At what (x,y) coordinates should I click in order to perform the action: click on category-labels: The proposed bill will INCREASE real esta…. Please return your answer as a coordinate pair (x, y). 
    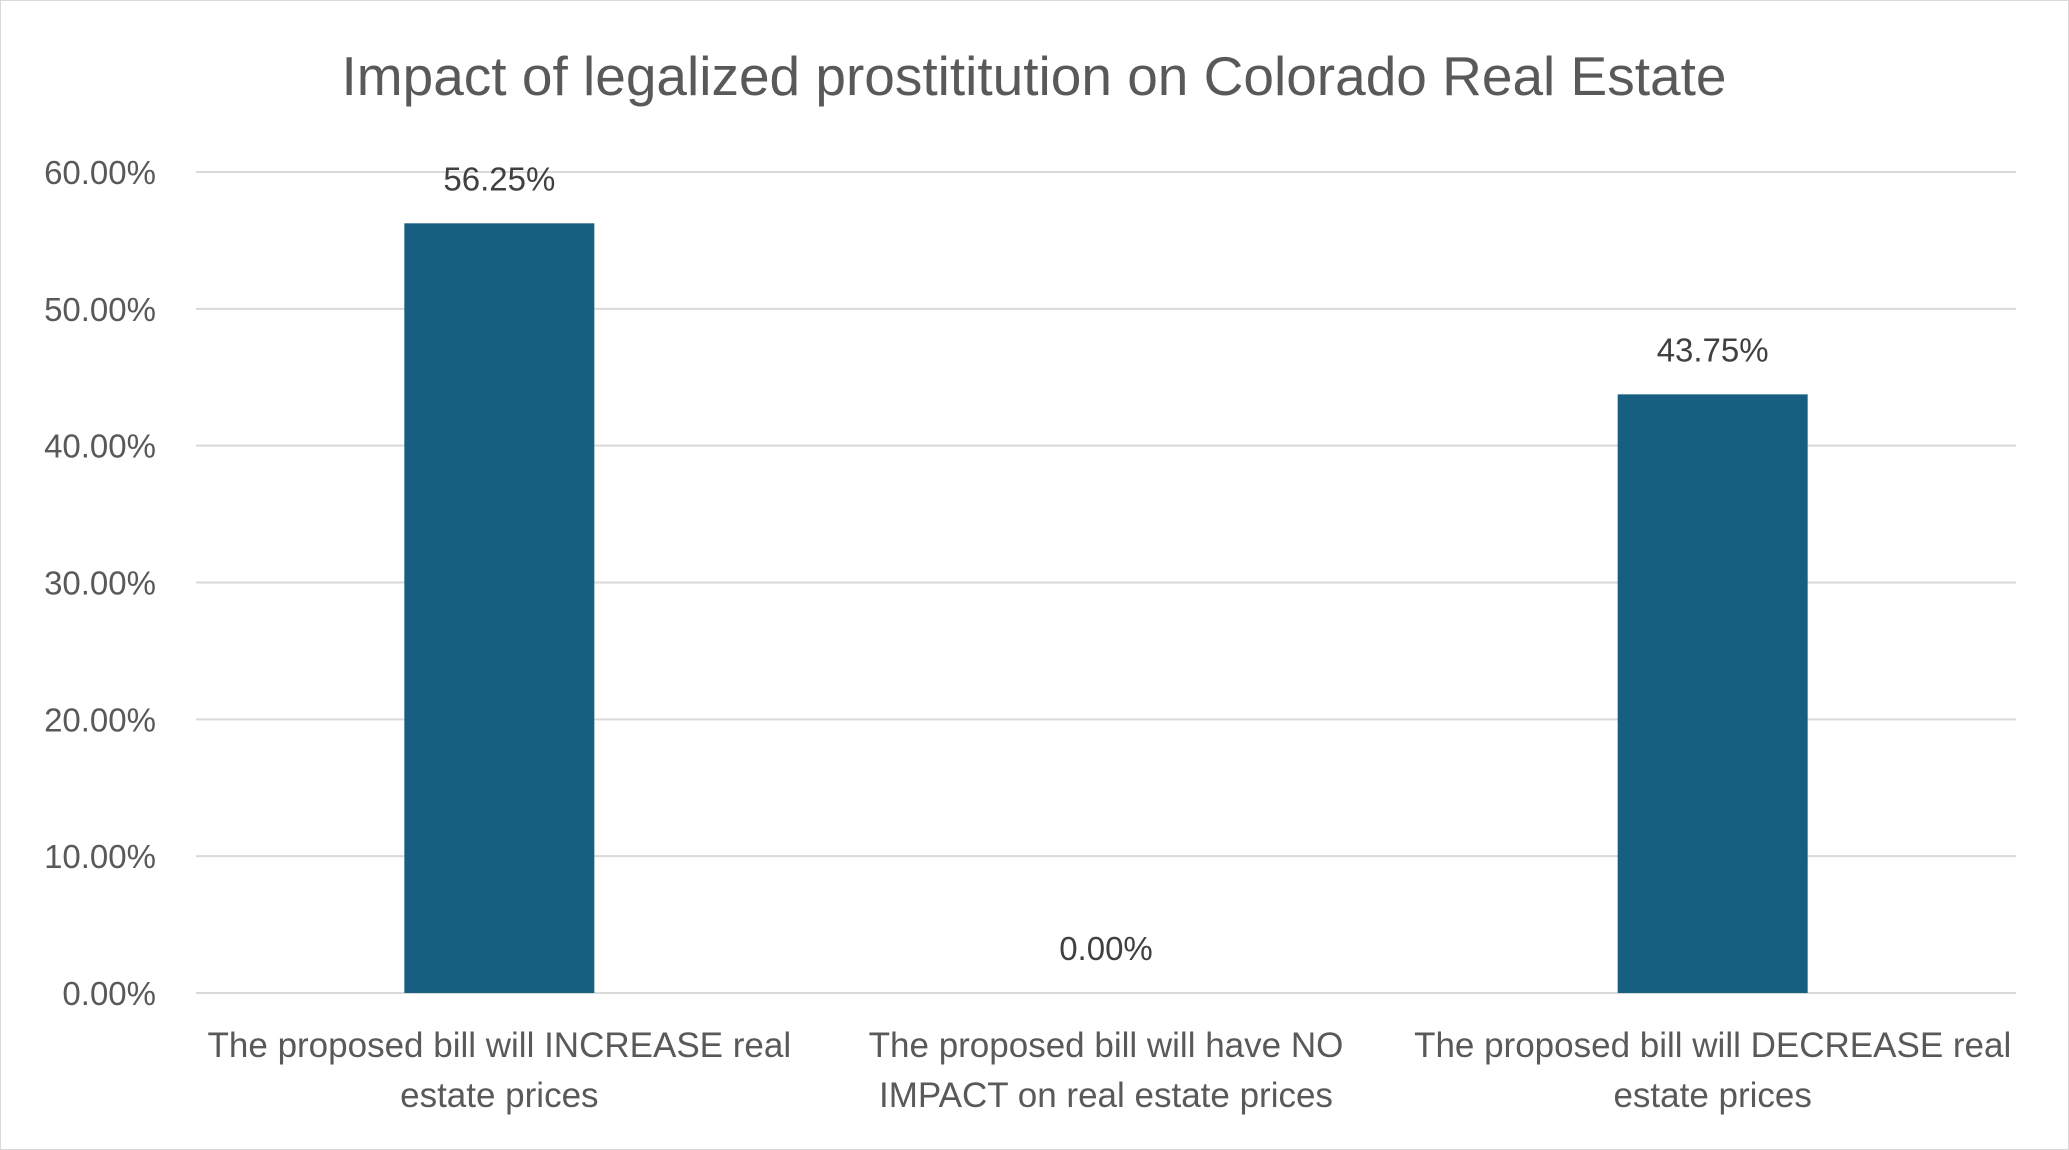
    Looking at the image, I should click on (1110, 1070).